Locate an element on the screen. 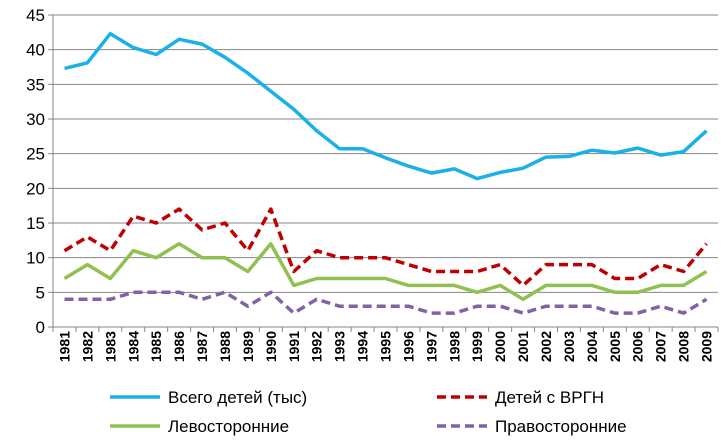 The width and height of the screenshot is (725, 448). y-tick-label: 45 is located at coordinates (35, 15).